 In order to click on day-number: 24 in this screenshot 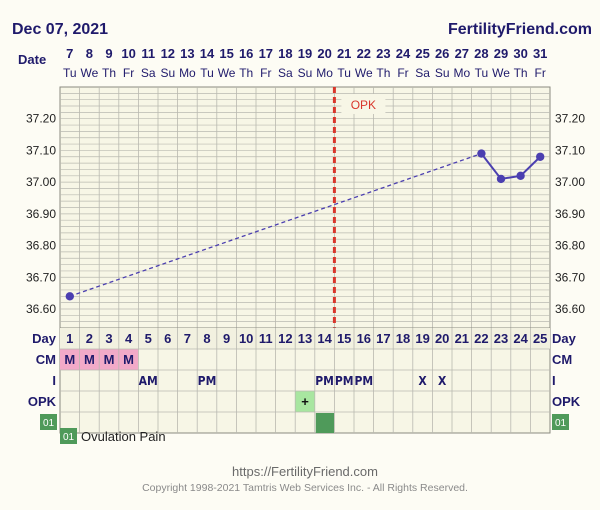, I will do `click(520, 338)`.